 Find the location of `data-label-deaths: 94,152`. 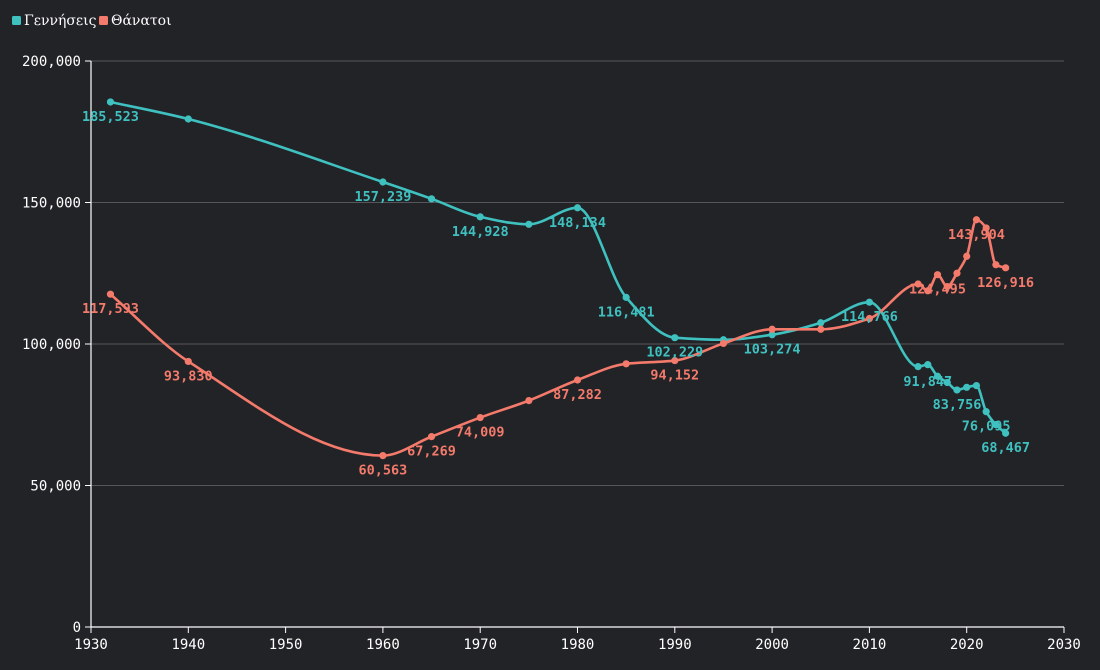

data-label-deaths: 94,152 is located at coordinates (674, 376).